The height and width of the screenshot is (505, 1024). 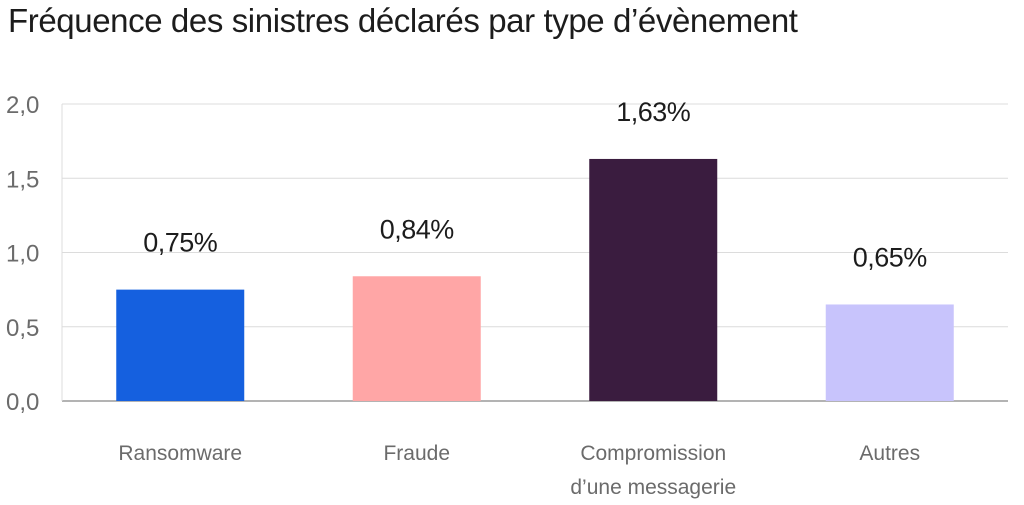 What do you see at coordinates (890, 257) in the screenshot?
I see `data-label: 0,65%` at bounding box center [890, 257].